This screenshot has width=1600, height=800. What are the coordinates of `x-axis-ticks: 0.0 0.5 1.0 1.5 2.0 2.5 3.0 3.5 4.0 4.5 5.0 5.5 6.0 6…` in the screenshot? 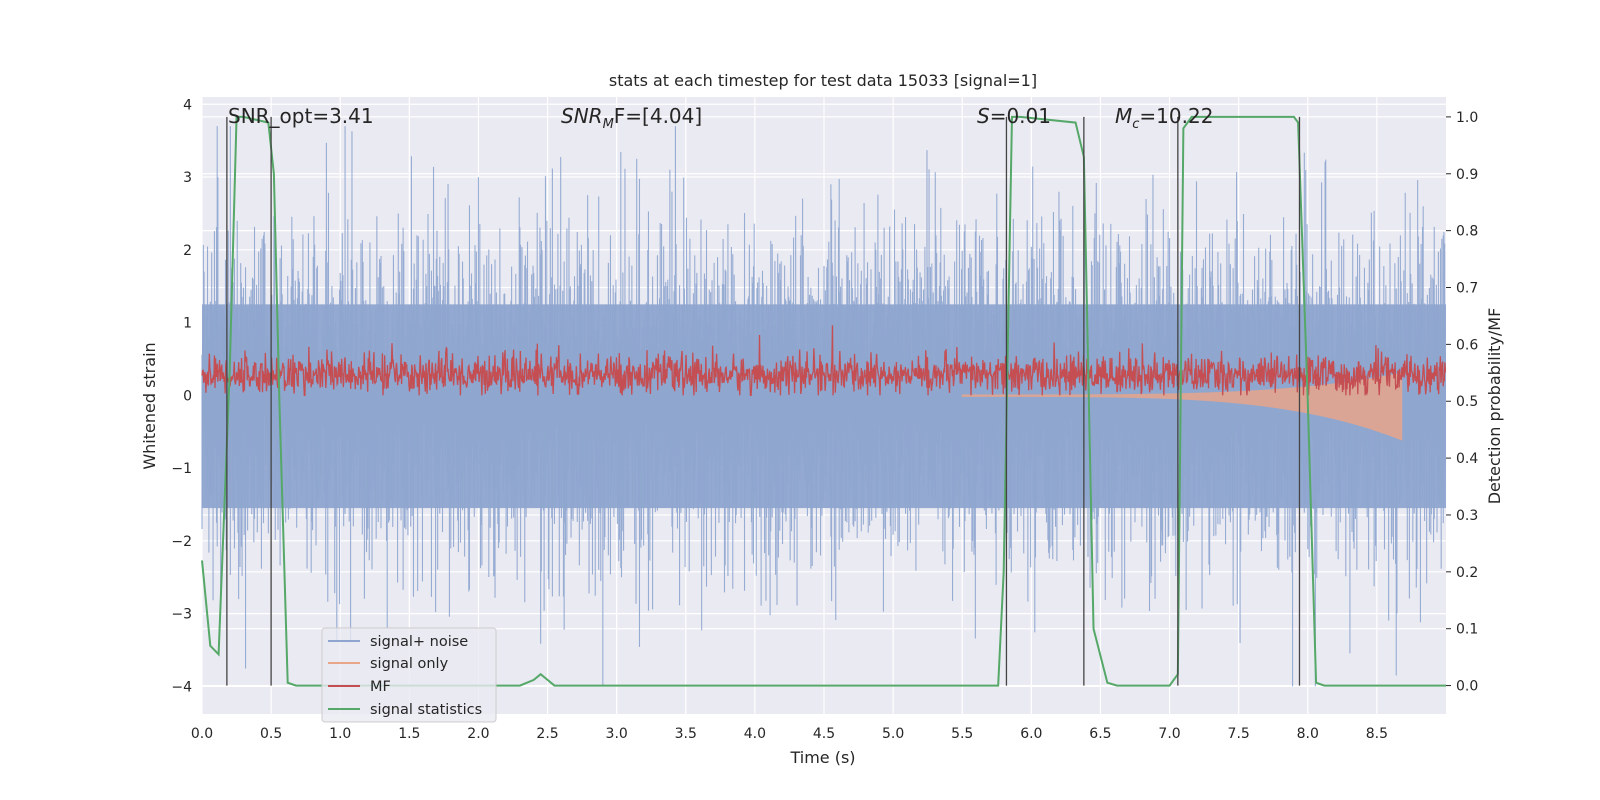 It's located at (789, 734).